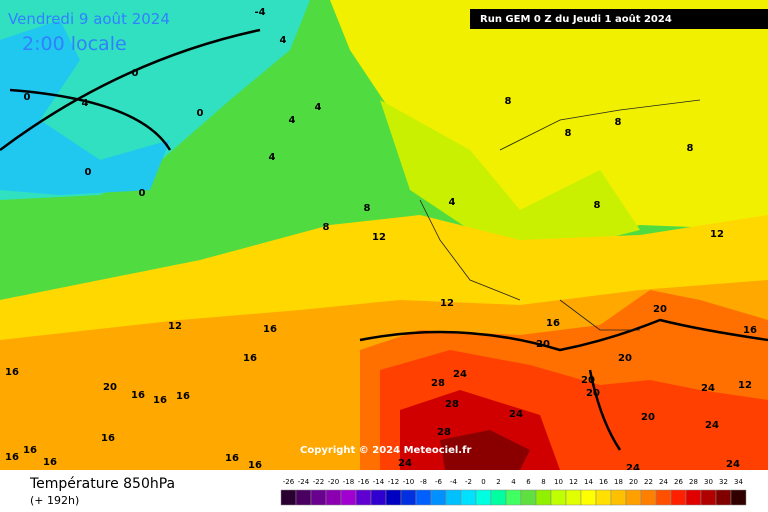  I want to click on colorbar-label: -6, so click(439, 482).